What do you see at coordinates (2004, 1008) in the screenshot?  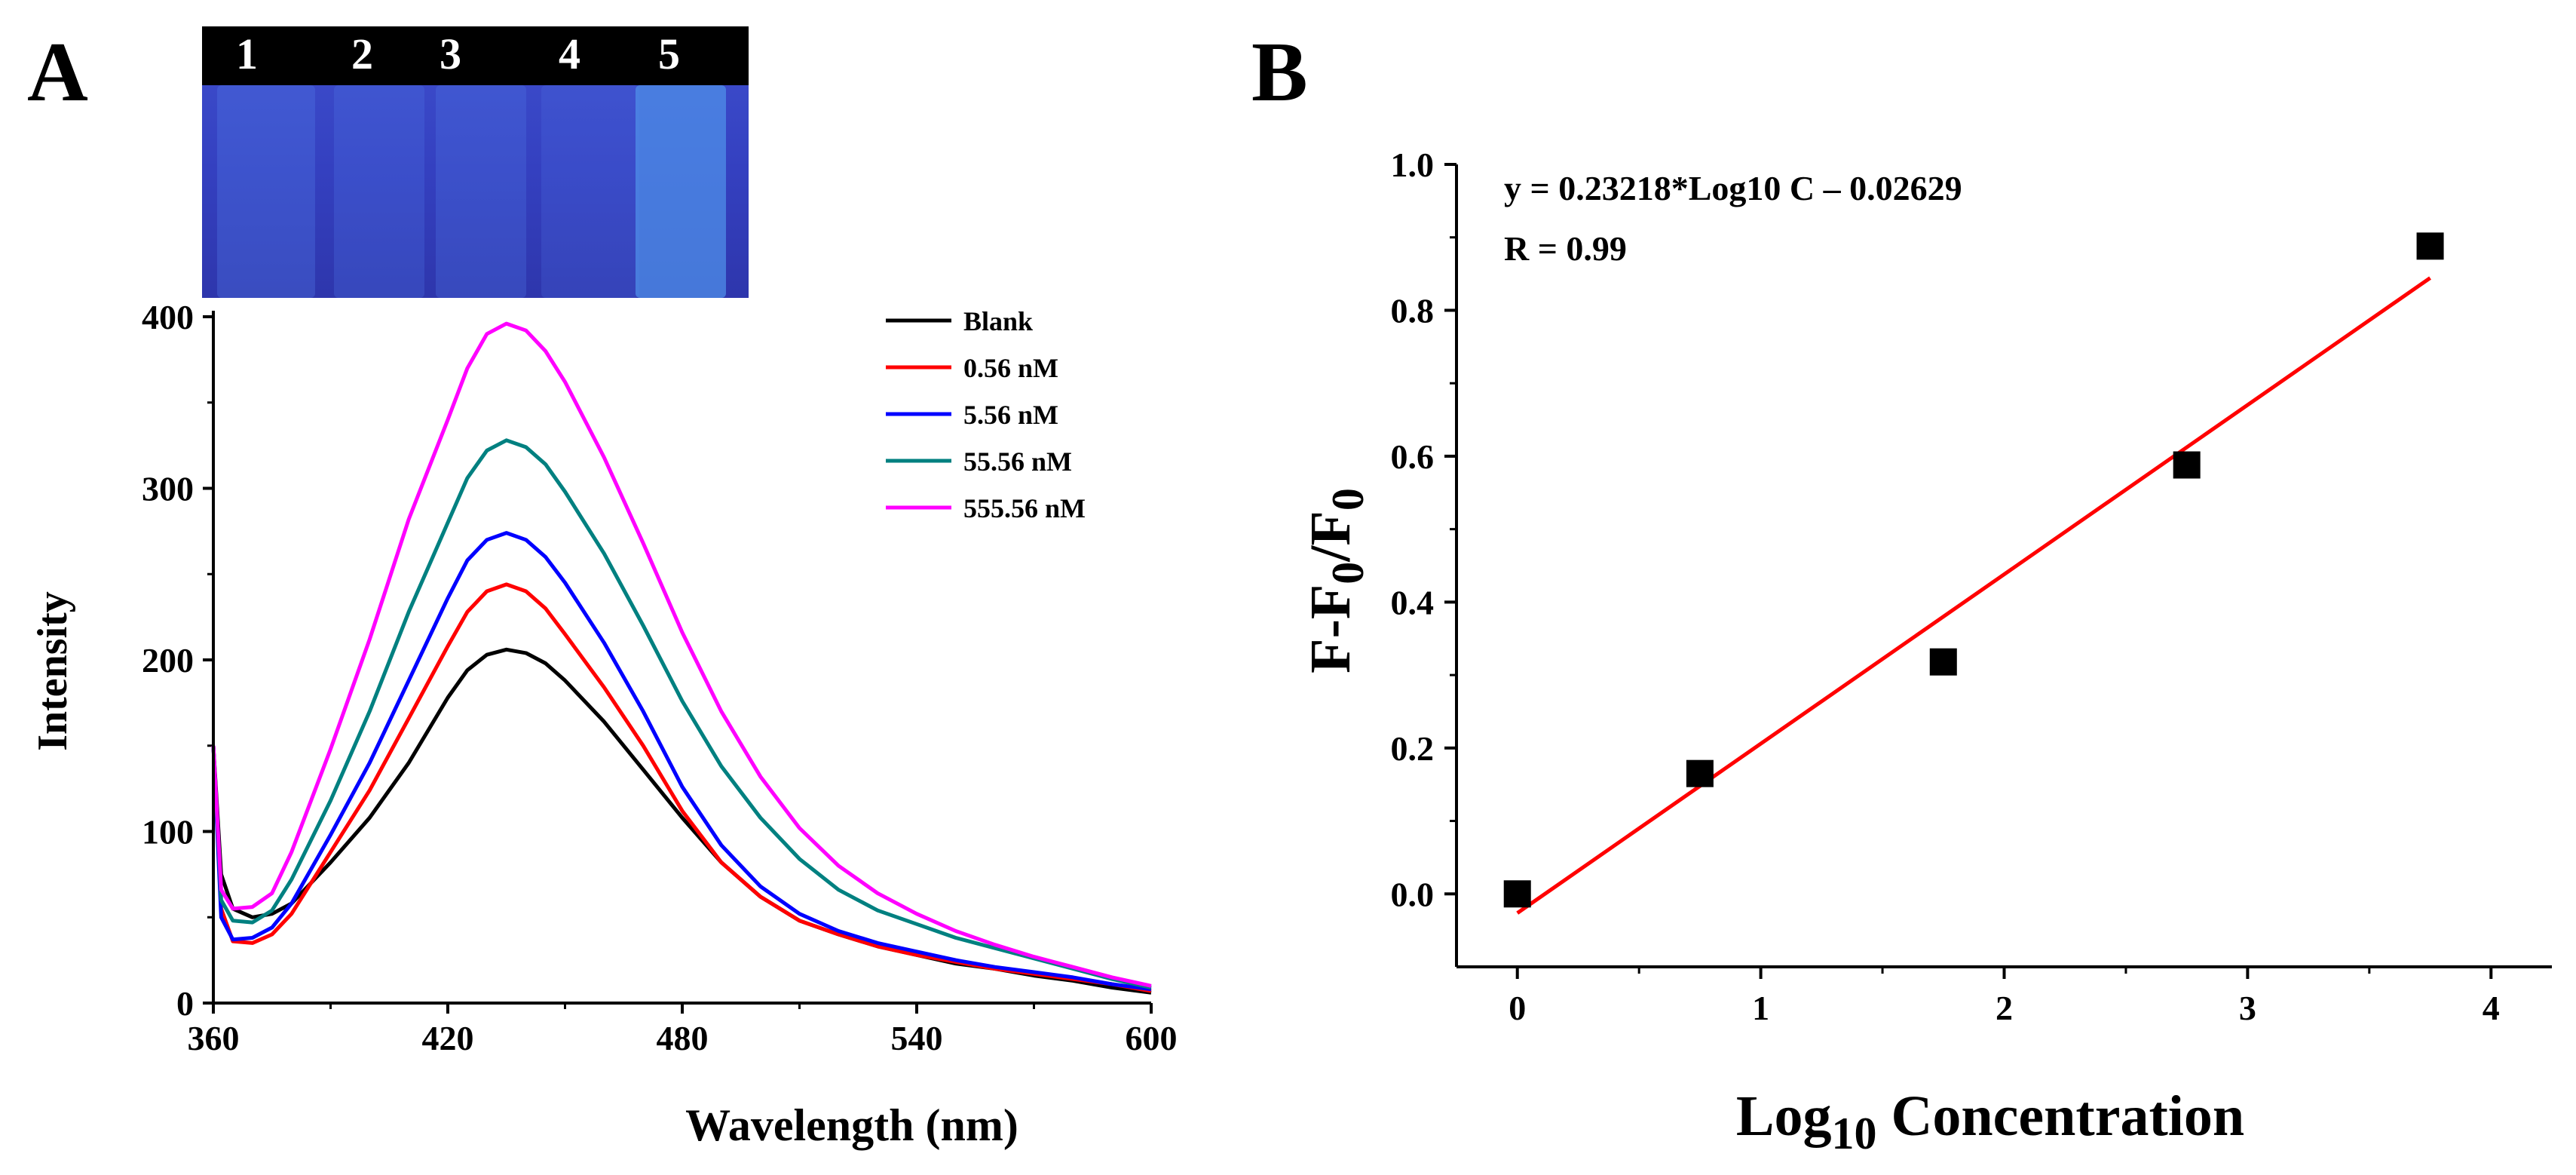 I see `calibration-x-tick-label: 2` at bounding box center [2004, 1008].